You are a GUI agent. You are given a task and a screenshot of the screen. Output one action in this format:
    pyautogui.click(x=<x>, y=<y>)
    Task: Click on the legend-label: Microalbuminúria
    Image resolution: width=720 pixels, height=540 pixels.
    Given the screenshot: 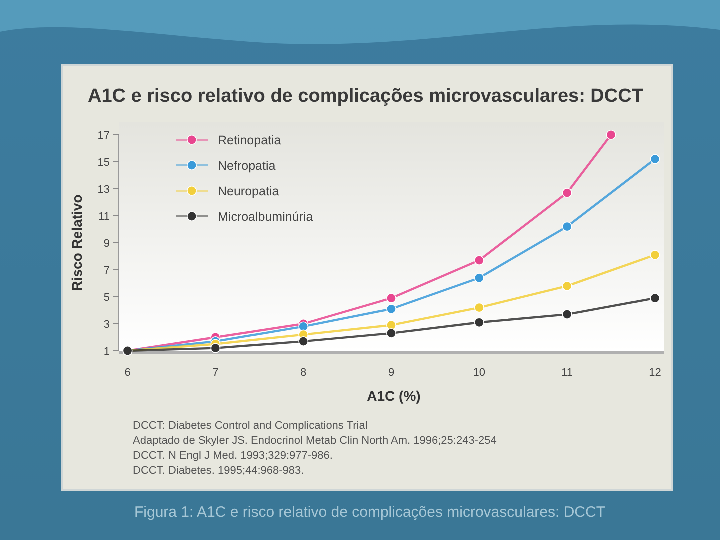 What is the action you would take?
    pyautogui.click(x=266, y=217)
    